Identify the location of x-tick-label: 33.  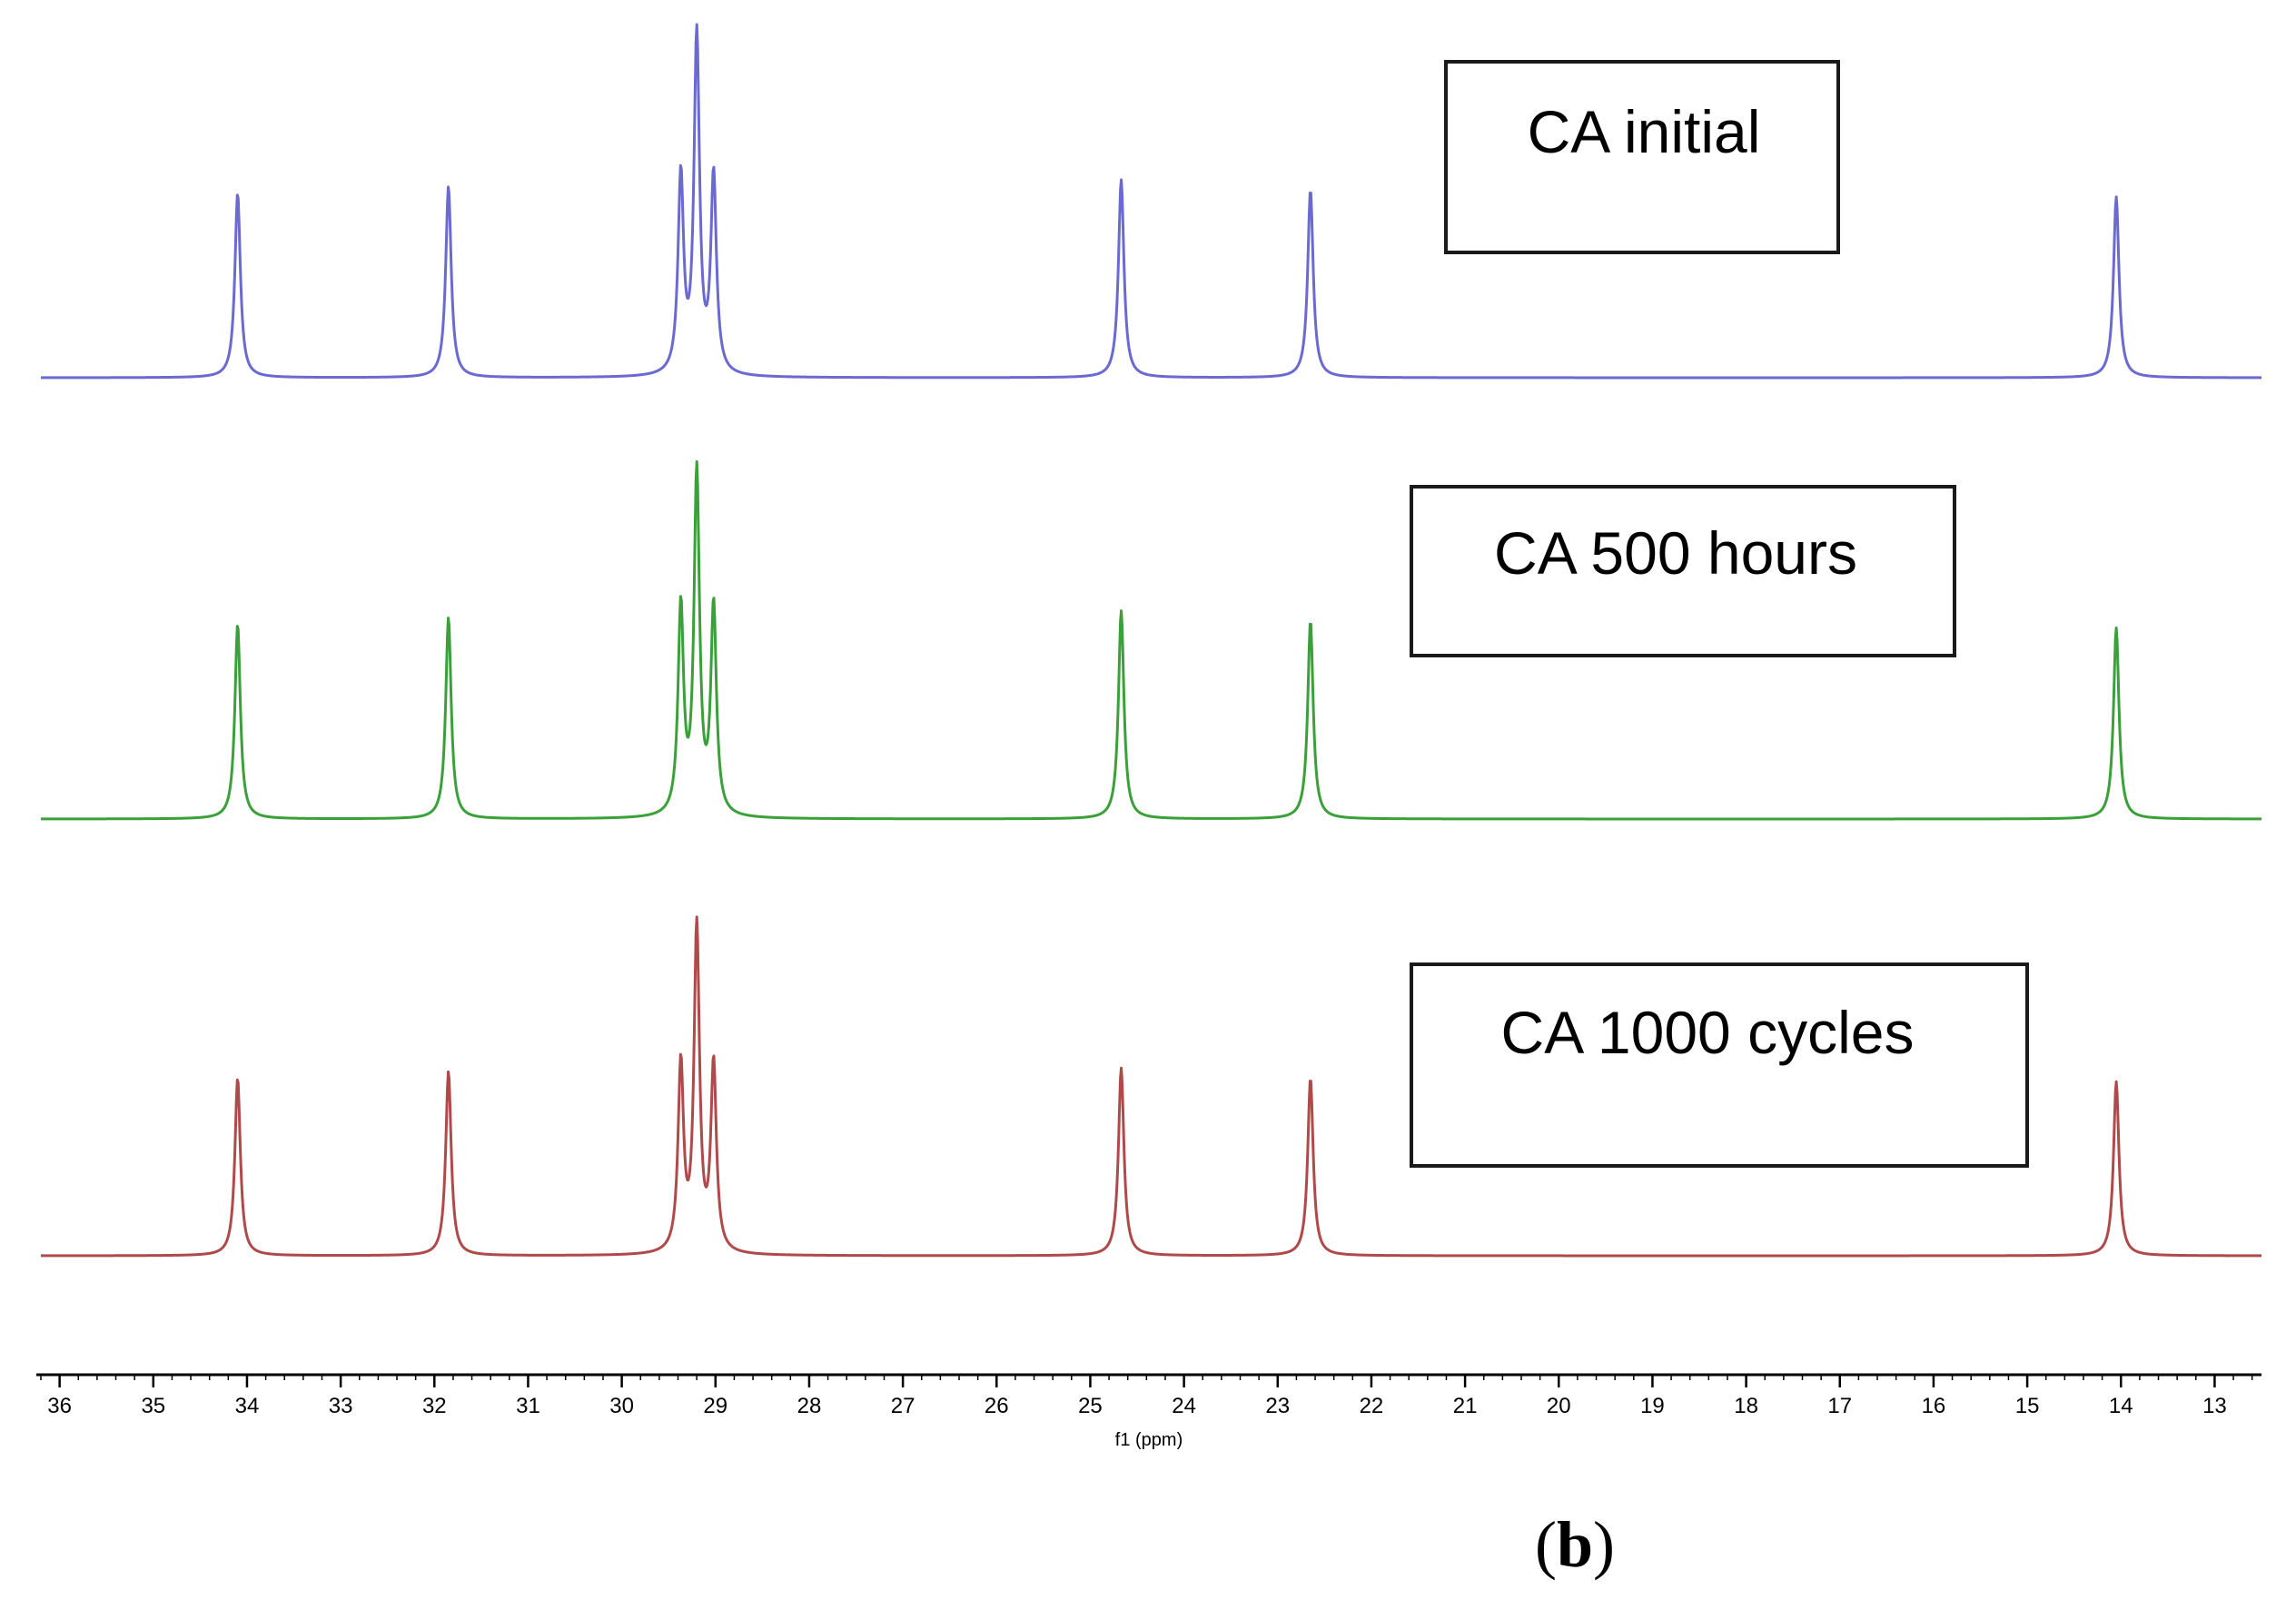
(341, 1406).